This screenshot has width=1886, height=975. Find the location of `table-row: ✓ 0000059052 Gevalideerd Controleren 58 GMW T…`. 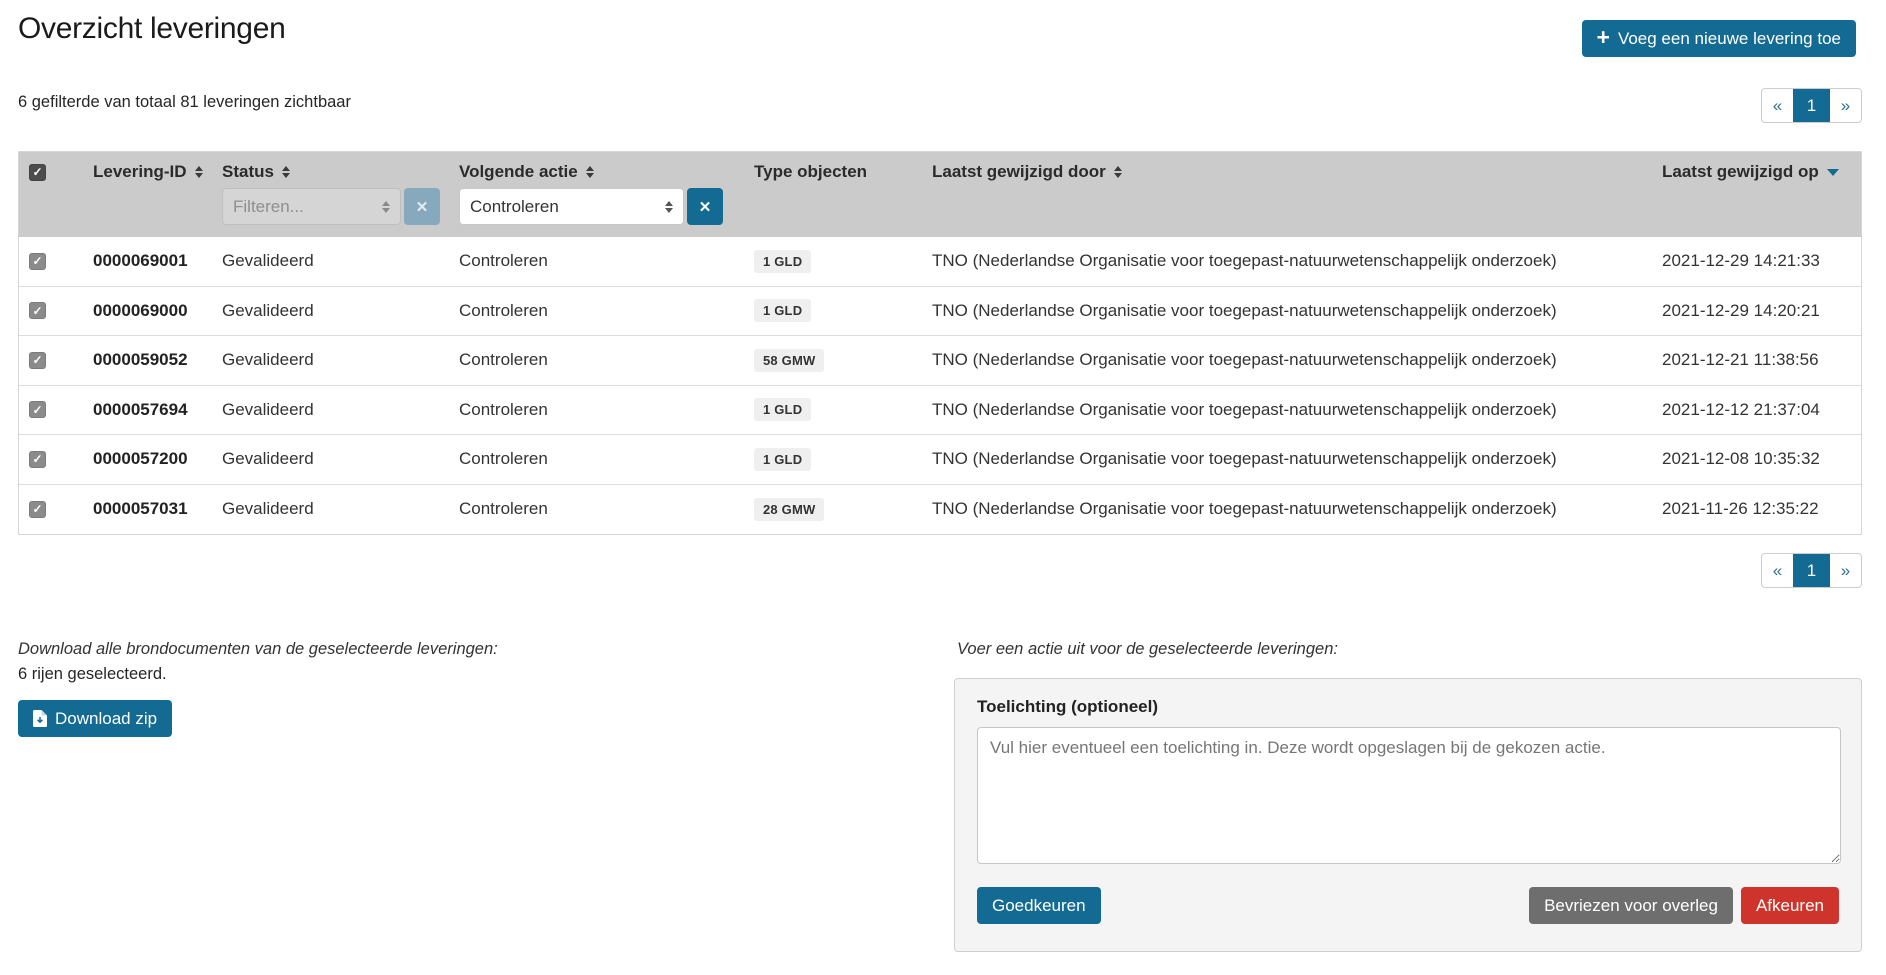

table-row: ✓ 0000059052 Gevalideerd Controleren 58 GMW T… is located at coordinates (940, 361).